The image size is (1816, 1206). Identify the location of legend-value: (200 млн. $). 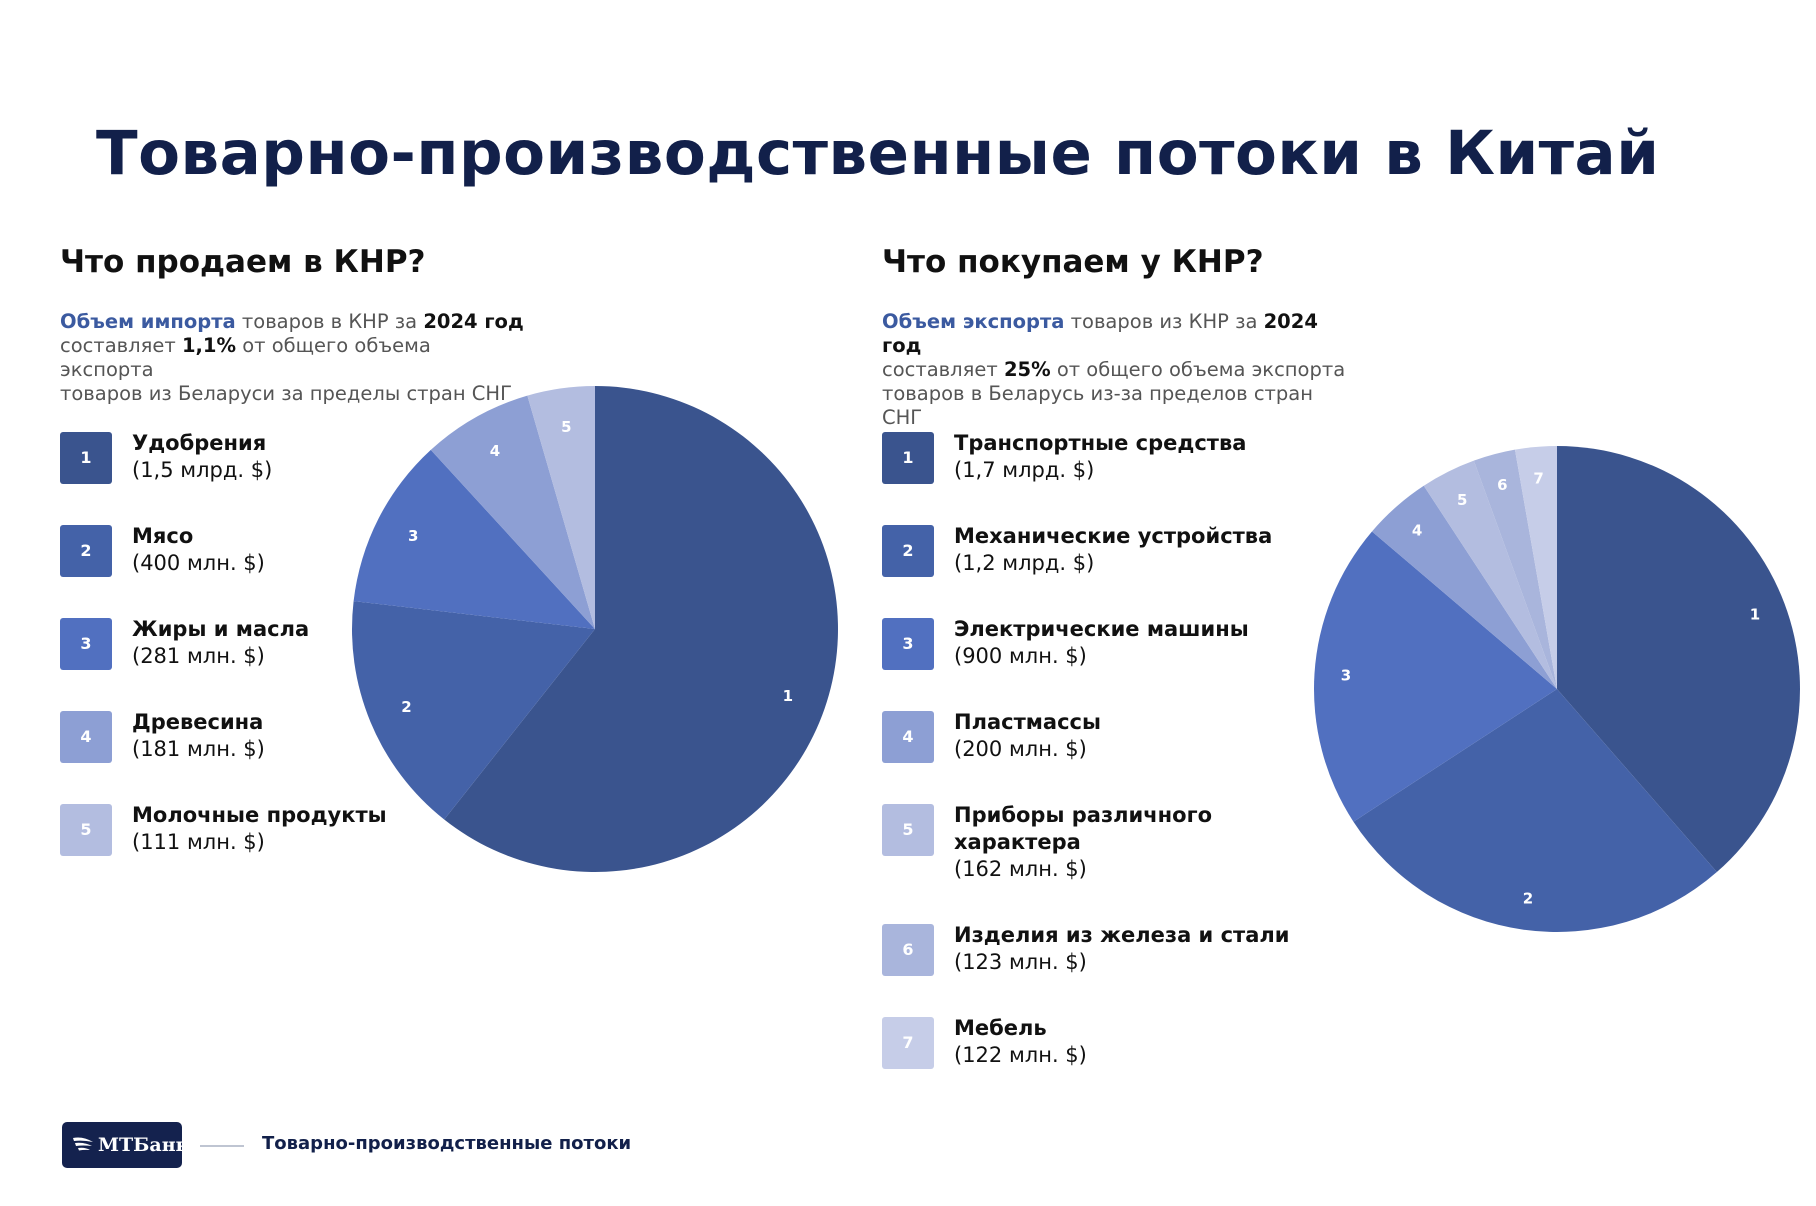
(1020, 749).